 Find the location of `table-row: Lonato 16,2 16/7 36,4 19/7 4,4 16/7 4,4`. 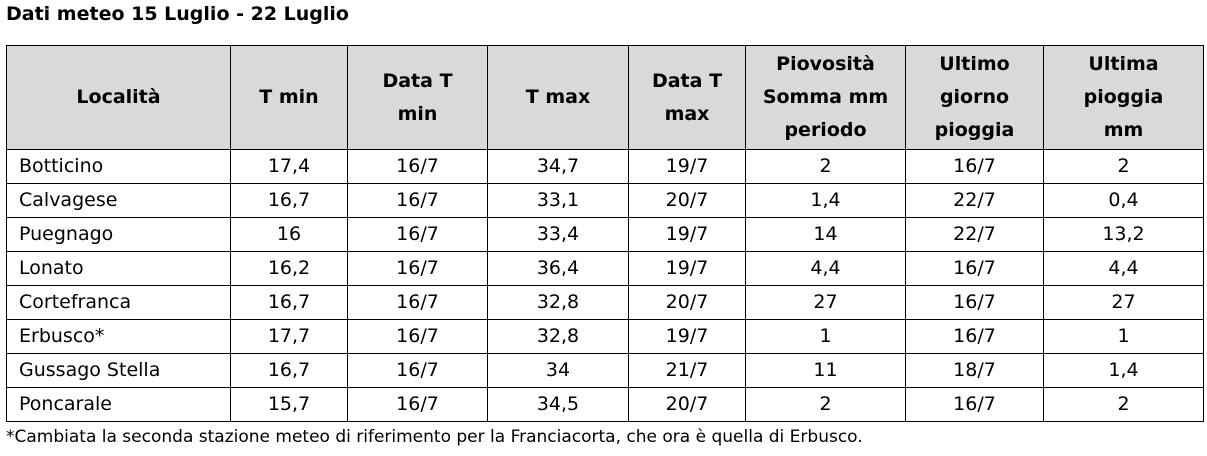

table-row: Lonato 16,2 16/7 36,4 19/7 4,4 16/7 4,4 is located at coordinates (605, 268).